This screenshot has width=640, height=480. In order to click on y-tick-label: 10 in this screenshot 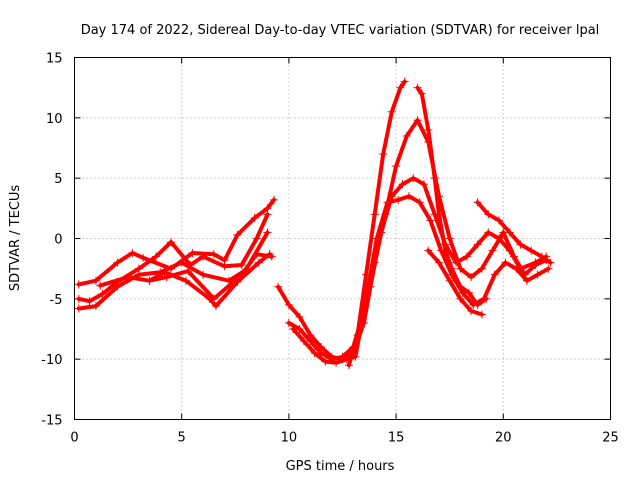, I will do `click(54, 119)`.